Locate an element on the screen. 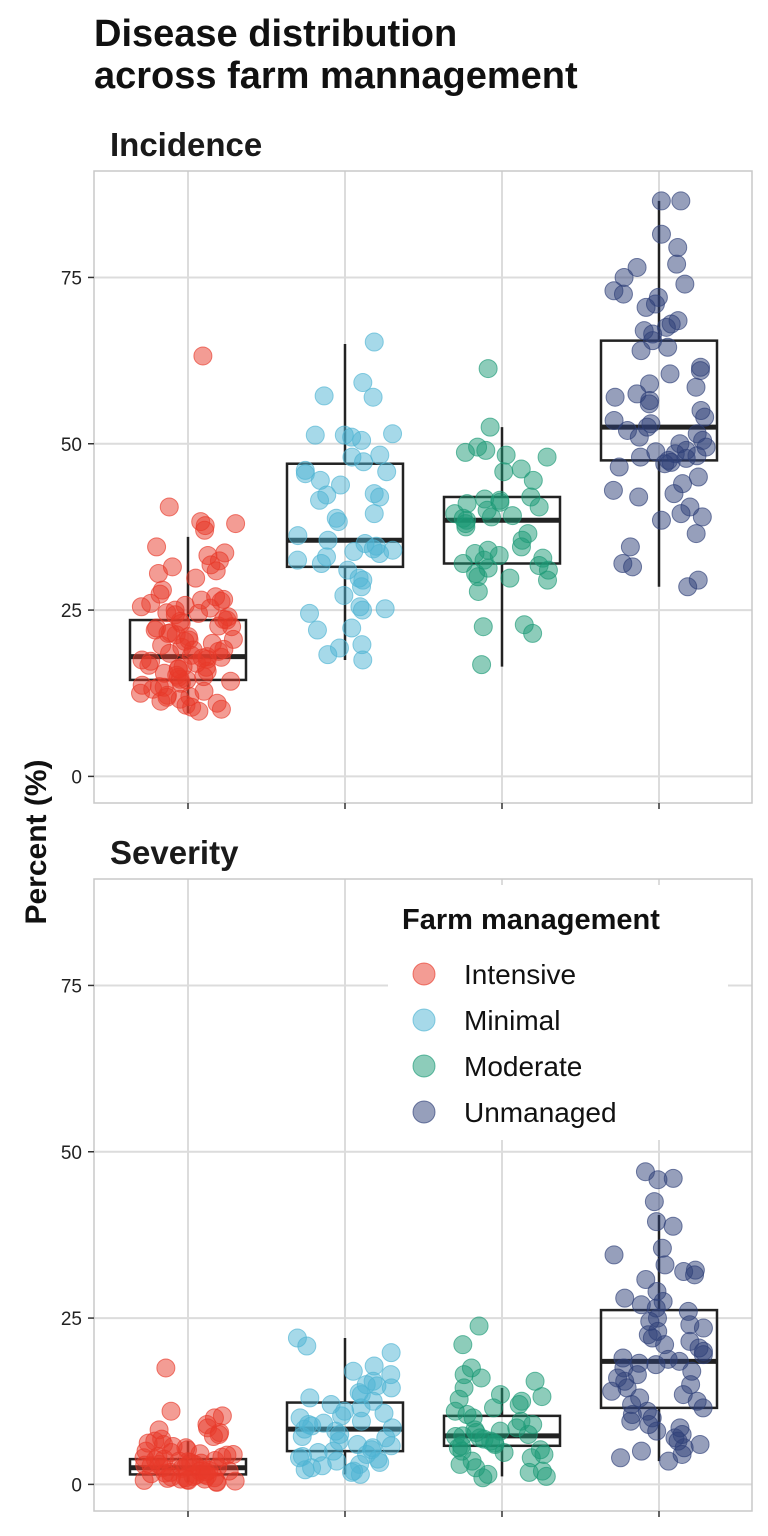 This screenshot has width=768, height=1536. panel-title: Incidence is located at coordinates (186, 144).